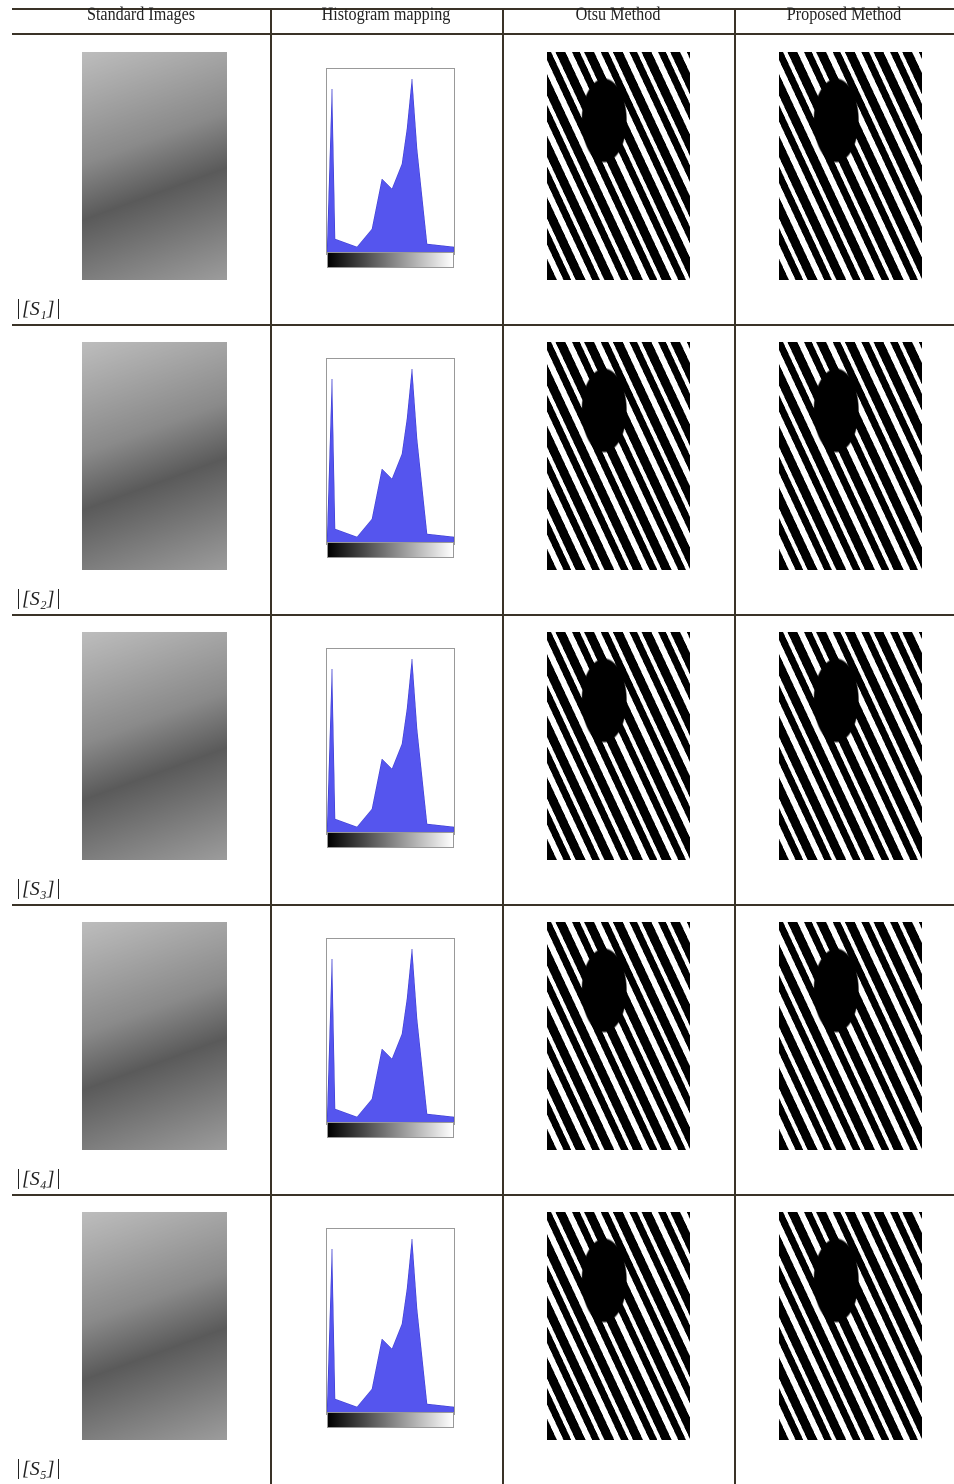  Describe the element at coordinates (38, 309) in the screenshot. I see `row-label: [S₁]` at that location.